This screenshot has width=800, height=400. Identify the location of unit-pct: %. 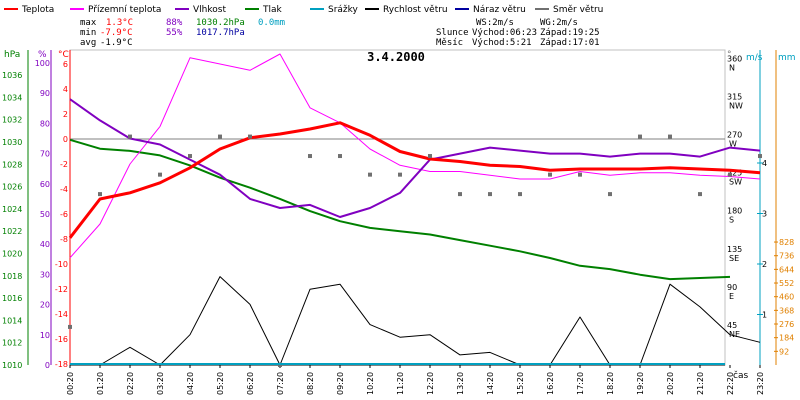
(42, 55).